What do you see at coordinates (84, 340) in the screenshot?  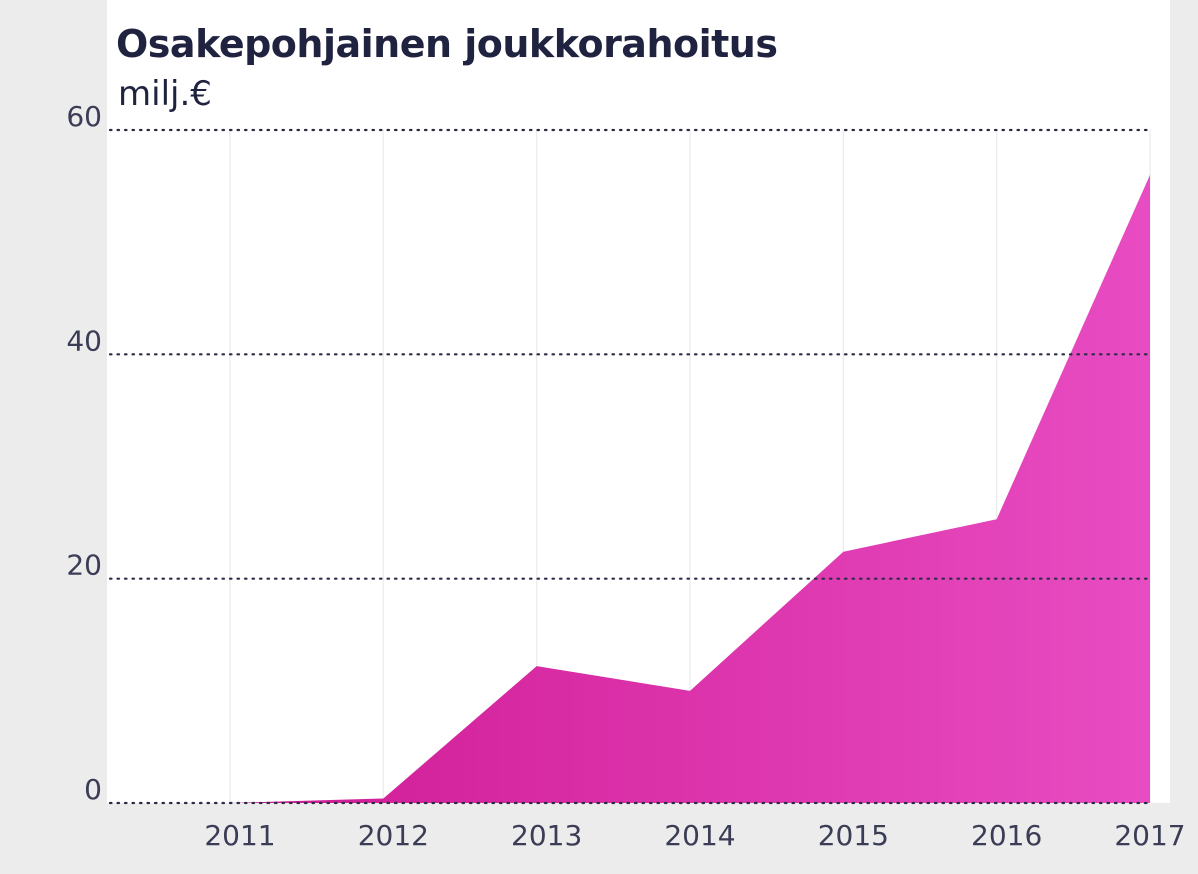 I see `y-tick-label-40: 40` at bounding box center [84, 340].